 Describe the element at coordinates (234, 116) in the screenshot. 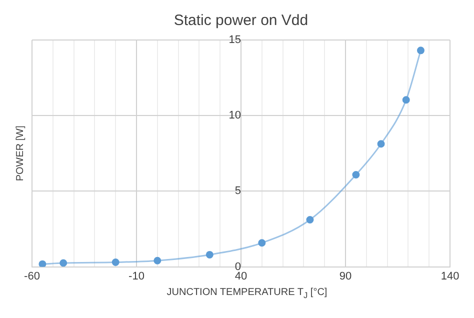

I see `y-tick-label: 10` at that location.